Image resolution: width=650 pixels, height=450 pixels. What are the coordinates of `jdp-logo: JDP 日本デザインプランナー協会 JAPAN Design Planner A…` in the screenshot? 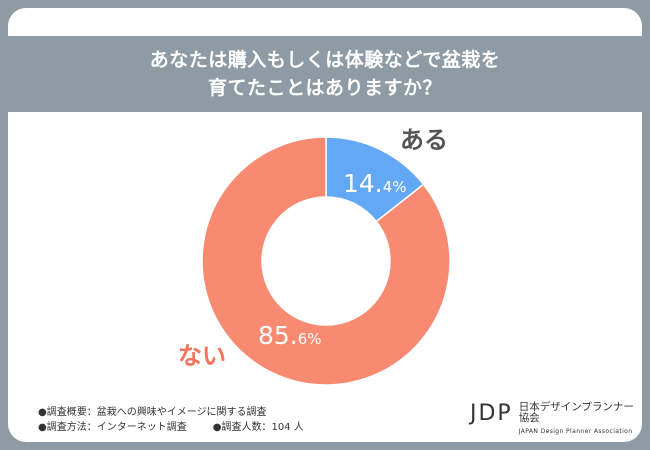 It's located at (556, 419).